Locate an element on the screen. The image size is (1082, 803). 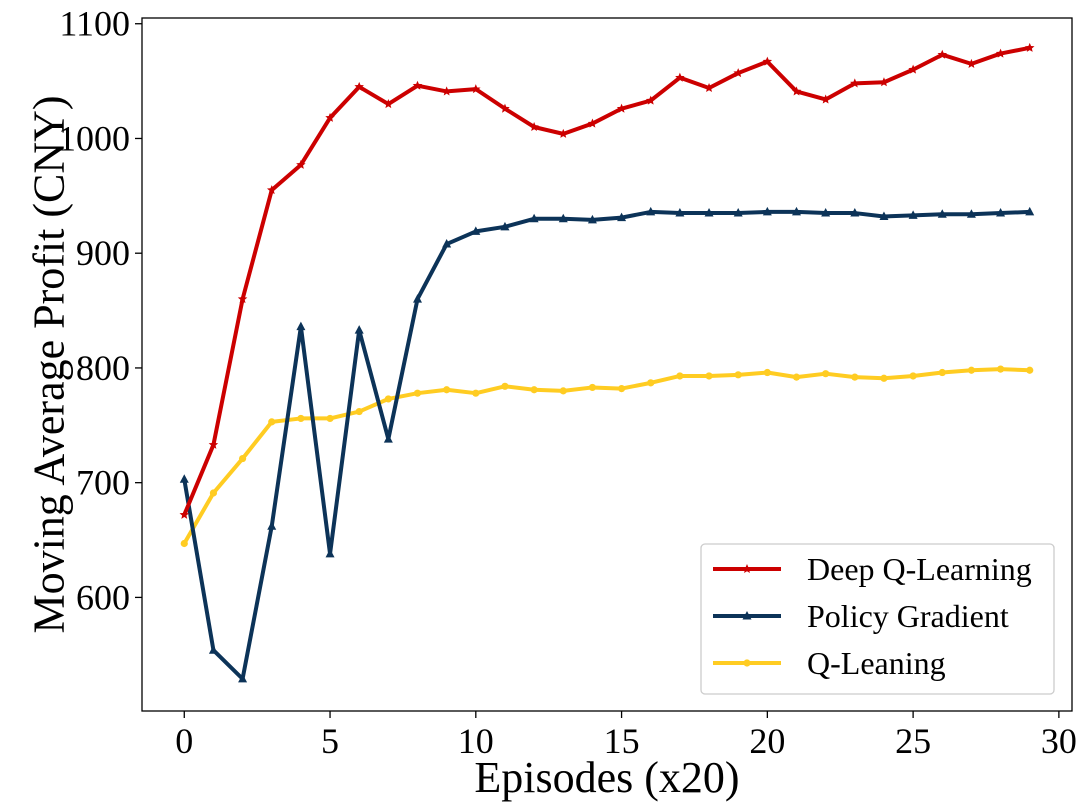
legend-marker-policy-gradient is located at coordinates (747, 615).